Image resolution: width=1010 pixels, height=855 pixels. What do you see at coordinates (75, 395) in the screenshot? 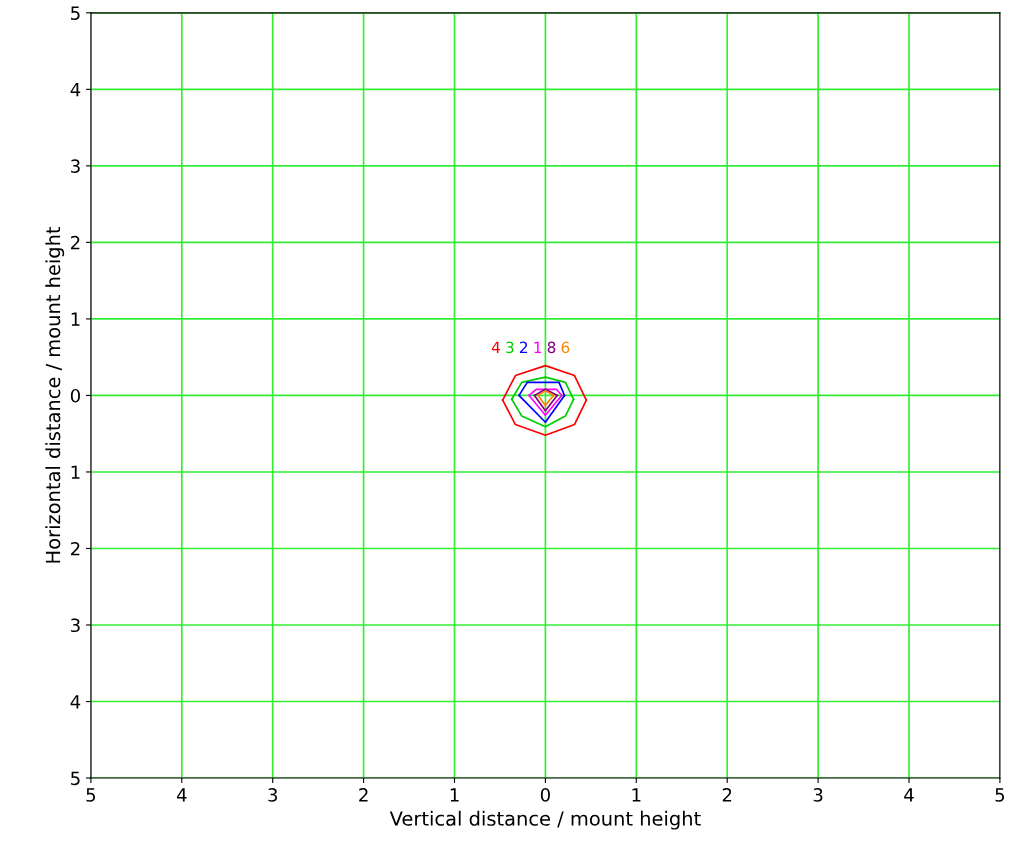
I see `y-tick-label: 0` at bounding box center [75, 395].